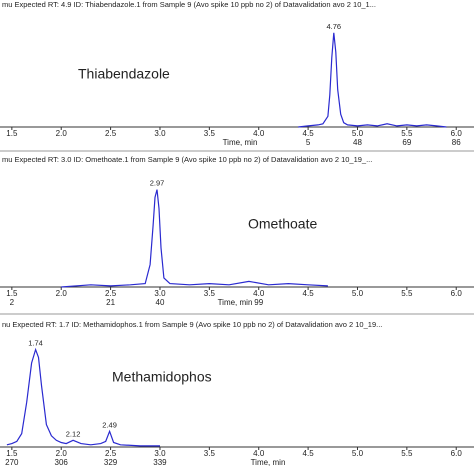  Describe the element at coordinates (109, 424) in the screenshot. I see `peak-label: 2.49` at that location.